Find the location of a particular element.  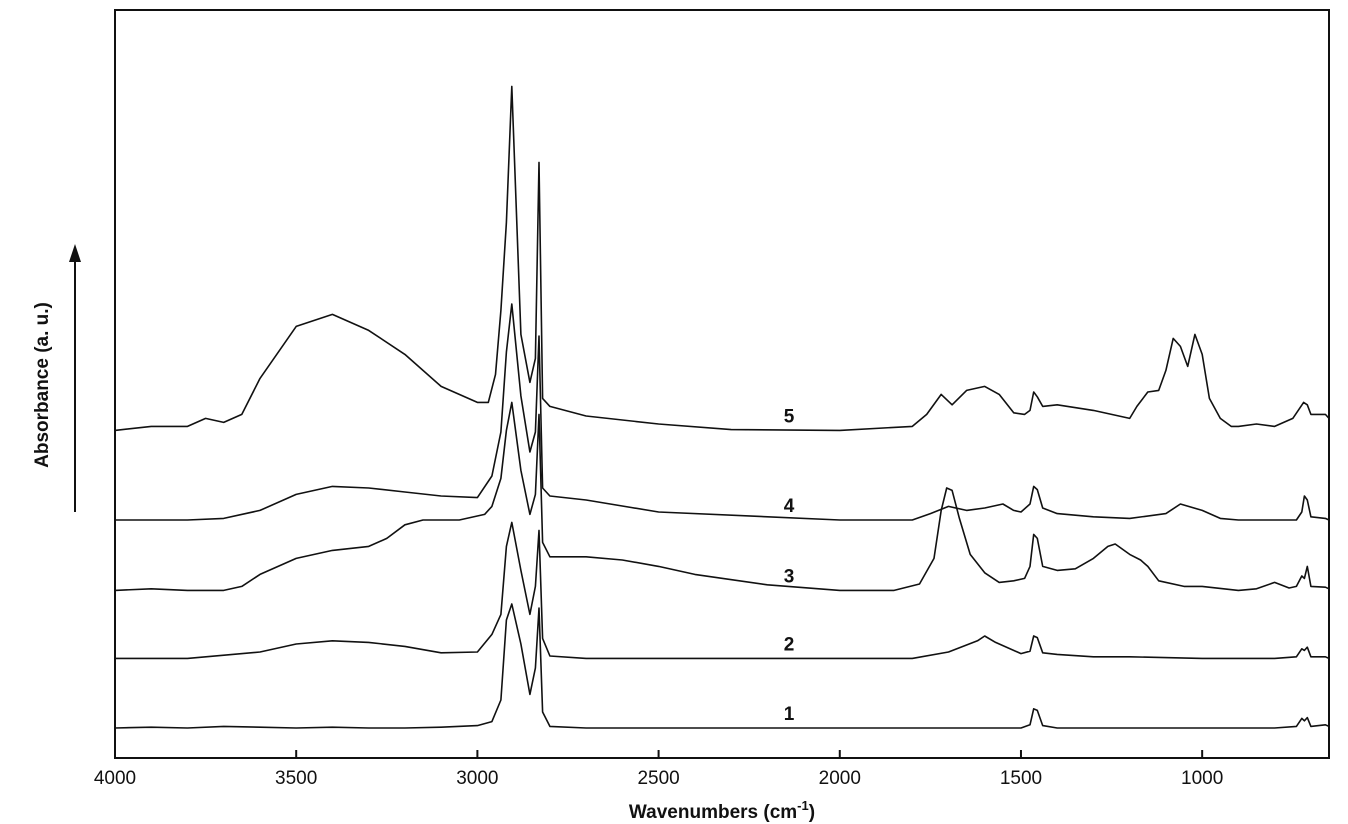

x-tick-label: 3000 is located at coordinates (477, 778).